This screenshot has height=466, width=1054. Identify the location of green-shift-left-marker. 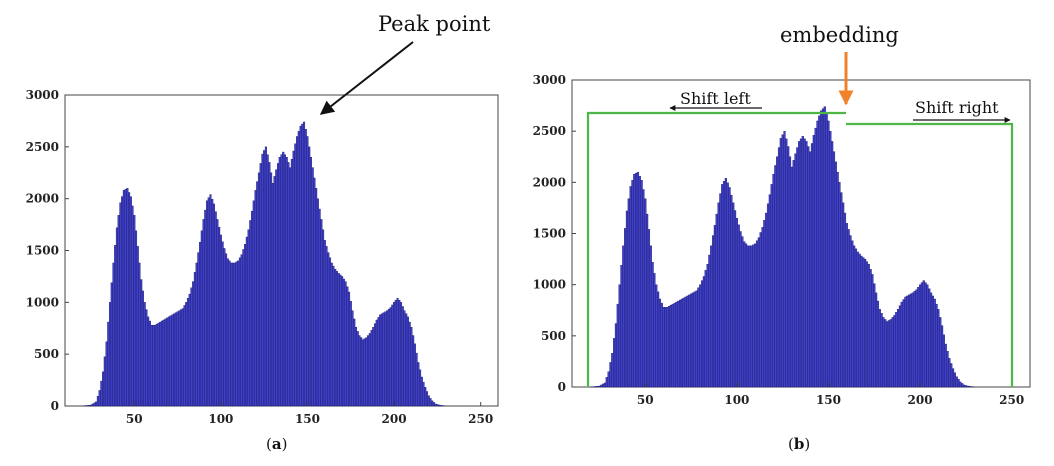
(716, 249).